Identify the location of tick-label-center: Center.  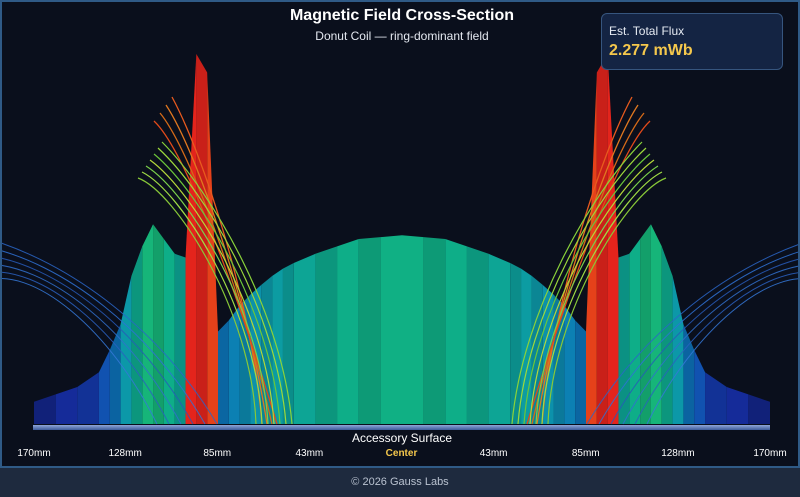
(402, 453).